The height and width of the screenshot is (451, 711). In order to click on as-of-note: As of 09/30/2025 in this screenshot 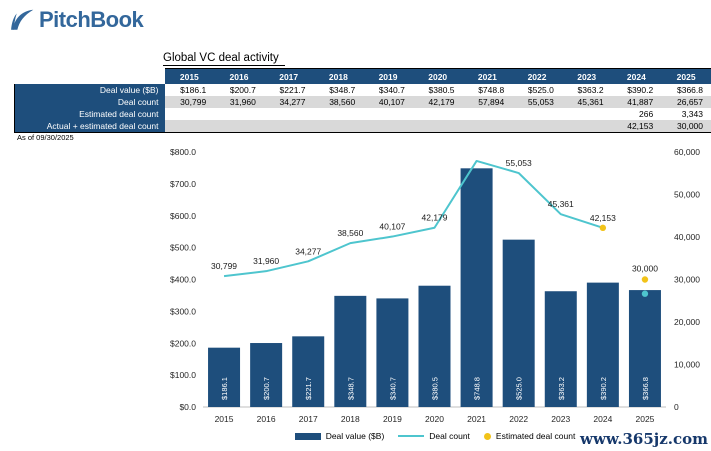, I will do `click(45, 137)`.